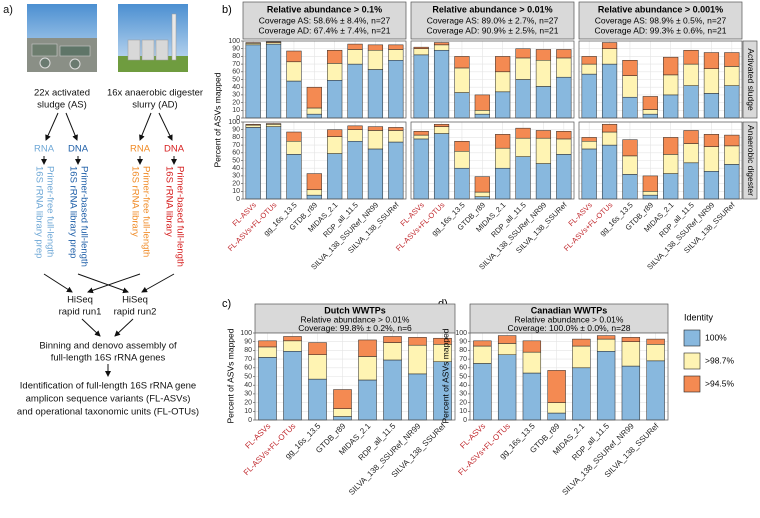 The image size is (760, 518). I want to click on run-label: HiSeq, so click(80, 300).